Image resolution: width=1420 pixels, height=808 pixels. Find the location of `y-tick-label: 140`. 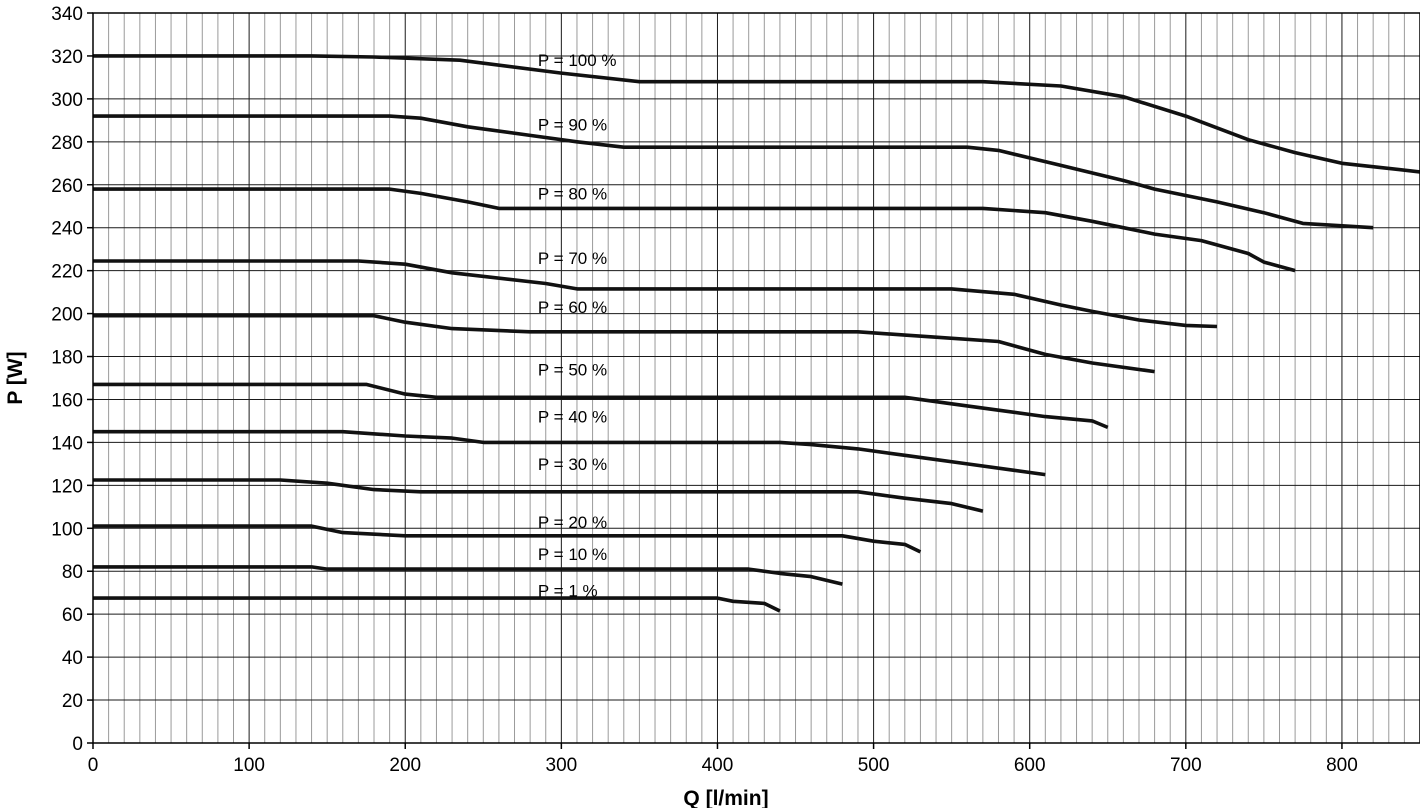

y-tick-label: 140 is located at coordinates (67, 443).